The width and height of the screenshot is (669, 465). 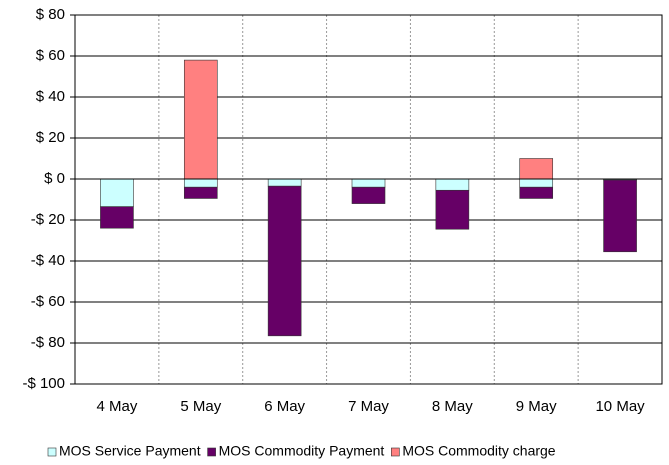 What do you see at coordinates (620, 406) in the screenshot?
I see `x-tick-label: 10 May` at bounding box center [620, 406].